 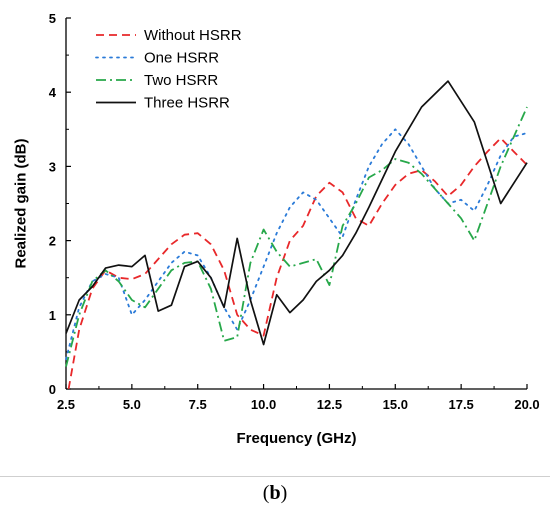 What do you see at coordinates (53, 92) in the screenshot?
I see `y-tick-label: 4` at bounding box center [53, 92].